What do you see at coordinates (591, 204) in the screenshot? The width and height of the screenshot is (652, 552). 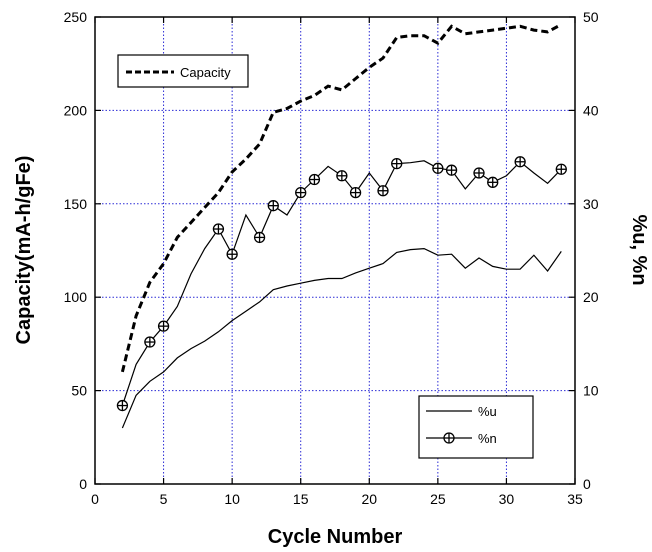 I see `y-right-tick-label: 30` at bounding box center [591, 204].